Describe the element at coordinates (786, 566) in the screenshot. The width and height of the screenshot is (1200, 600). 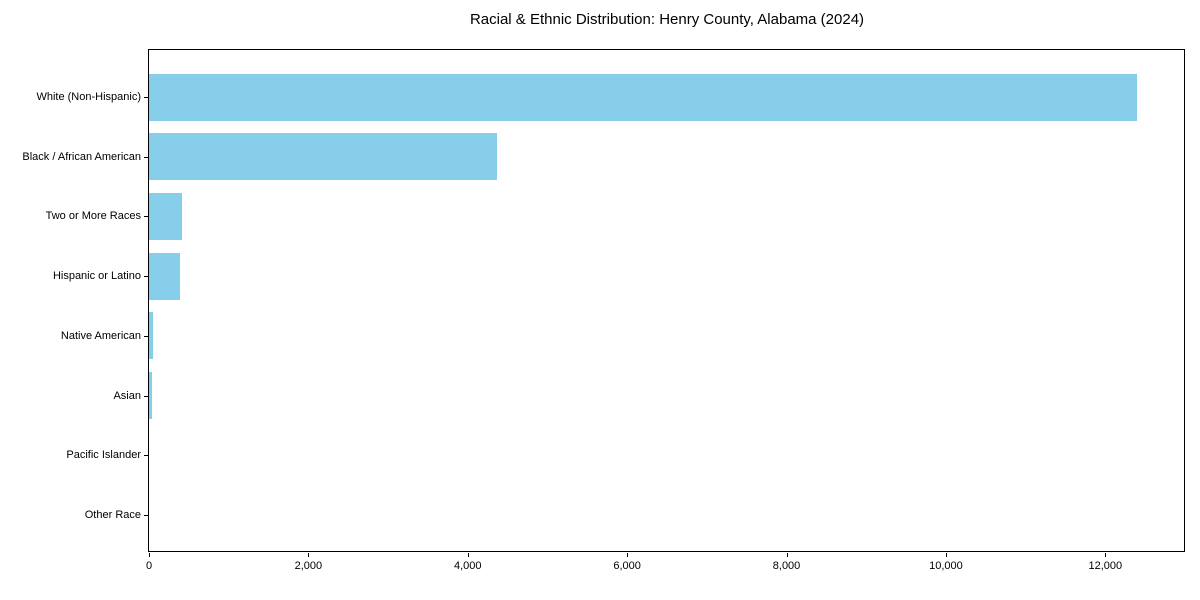
I see `x-tick-label: 8,000` at that location.